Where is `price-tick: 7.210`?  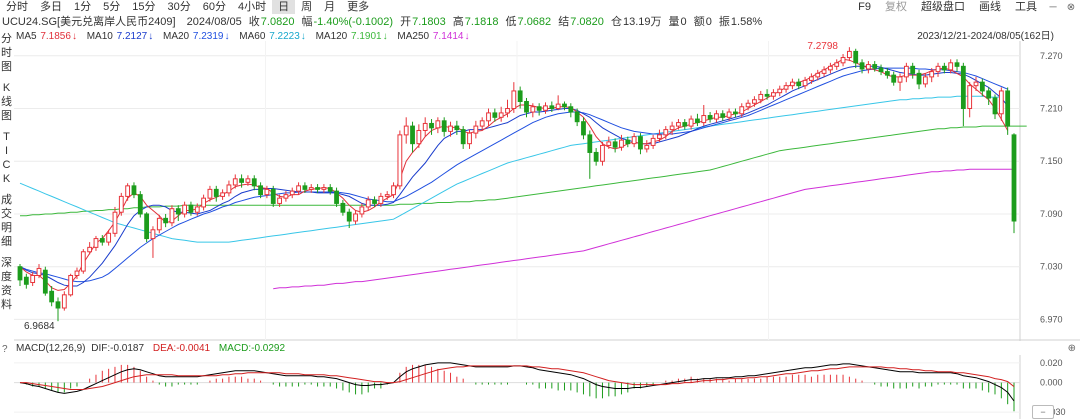 price-tick: 7.210 is located at coordinates (1051, 109).